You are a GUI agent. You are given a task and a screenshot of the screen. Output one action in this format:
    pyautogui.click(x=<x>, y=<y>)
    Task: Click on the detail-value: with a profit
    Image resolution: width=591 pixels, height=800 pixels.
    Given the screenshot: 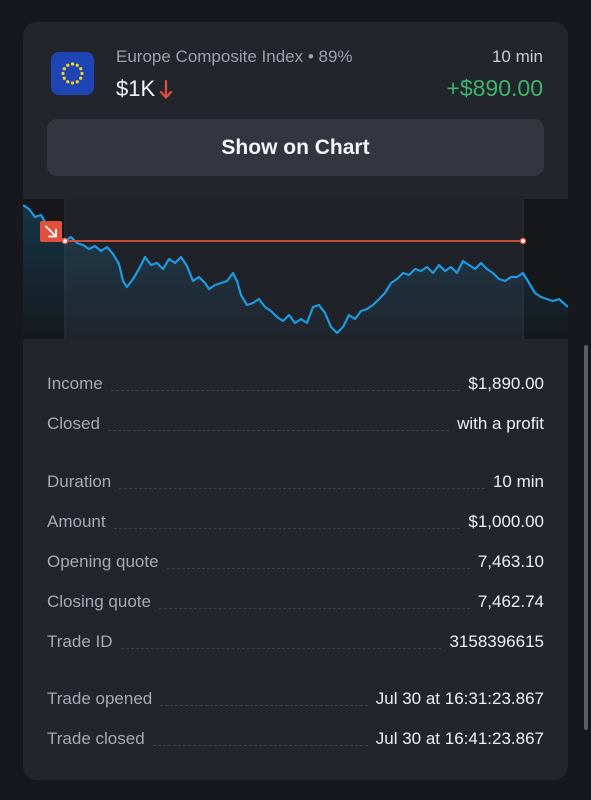 What is the action you would take?
    pyautogui.click(x=500, y=423)
    